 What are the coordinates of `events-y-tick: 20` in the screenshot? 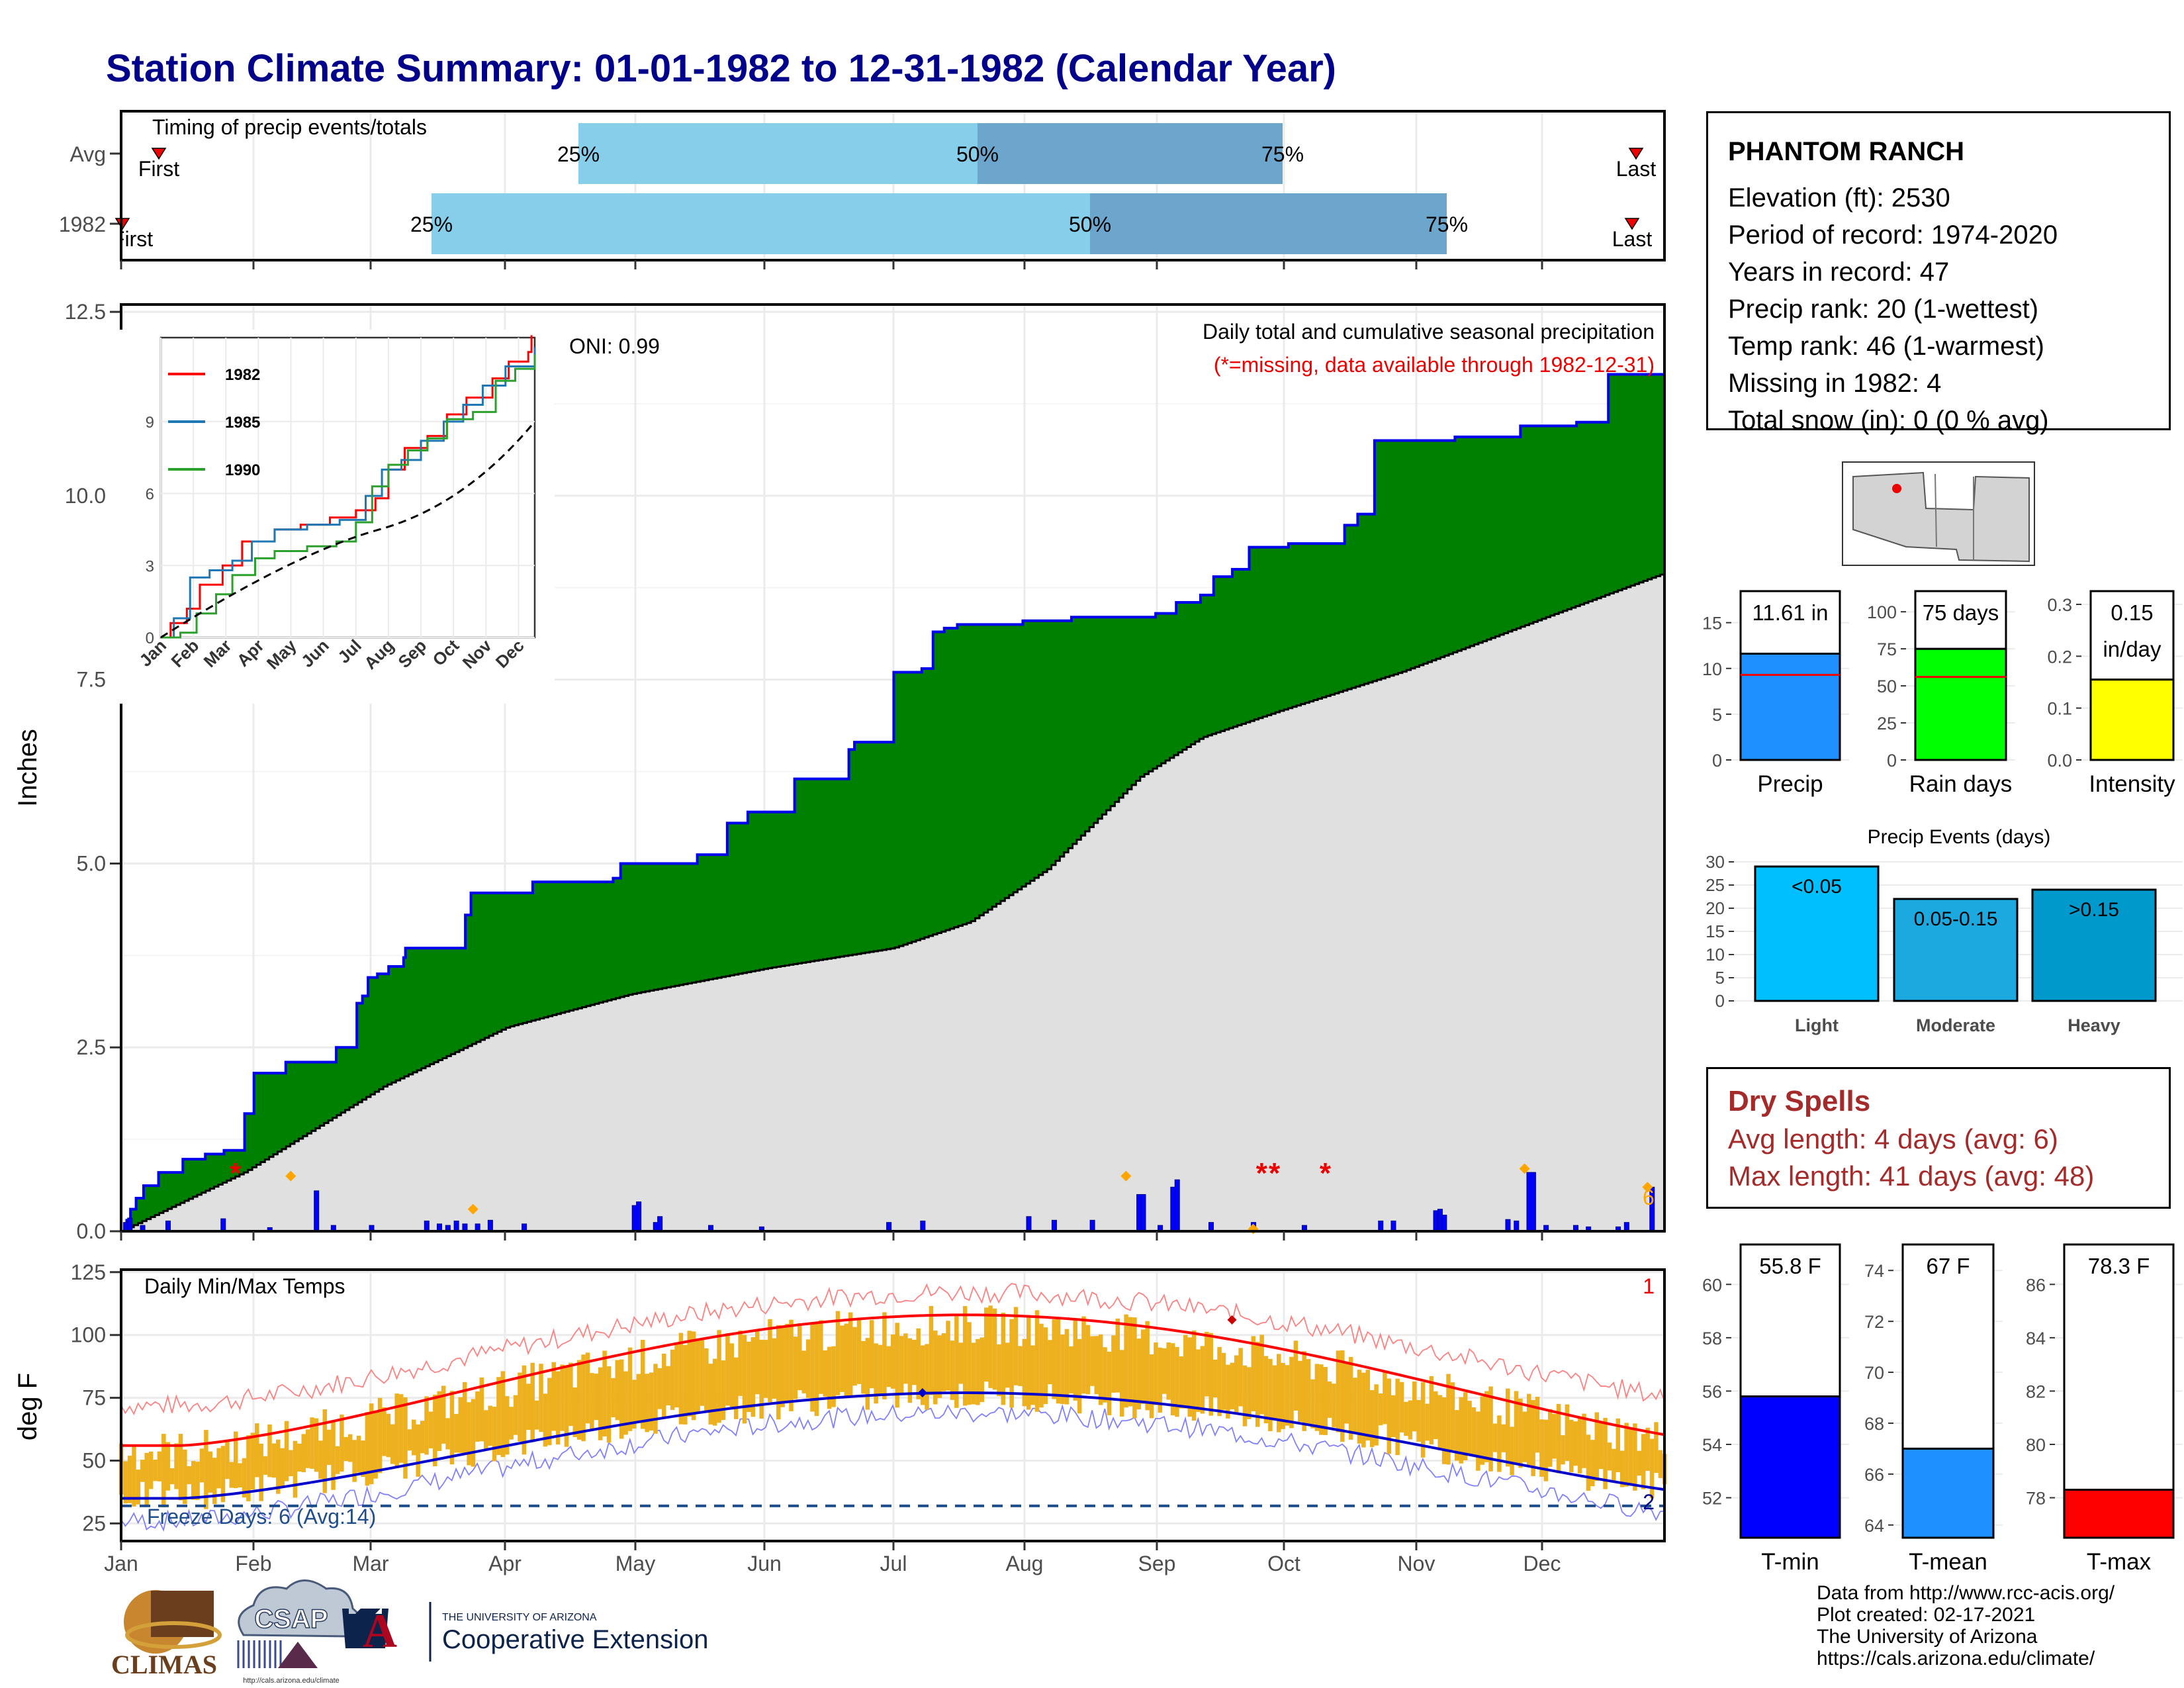 It's located at (1715, 908).